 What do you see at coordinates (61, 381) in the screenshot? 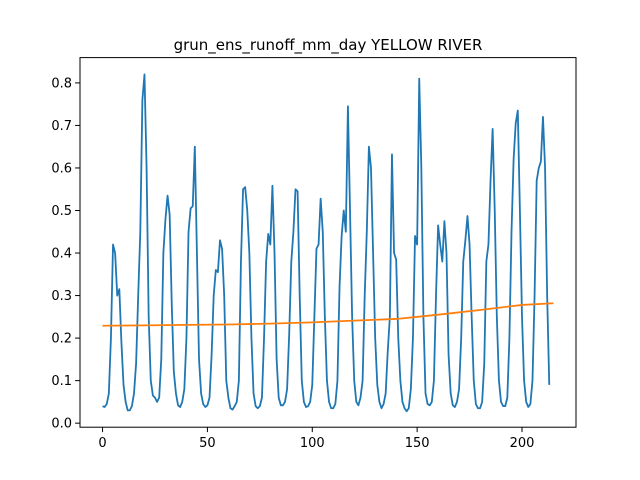
I see `y-tick-label: 0.1` at bounding box center [61, 381].